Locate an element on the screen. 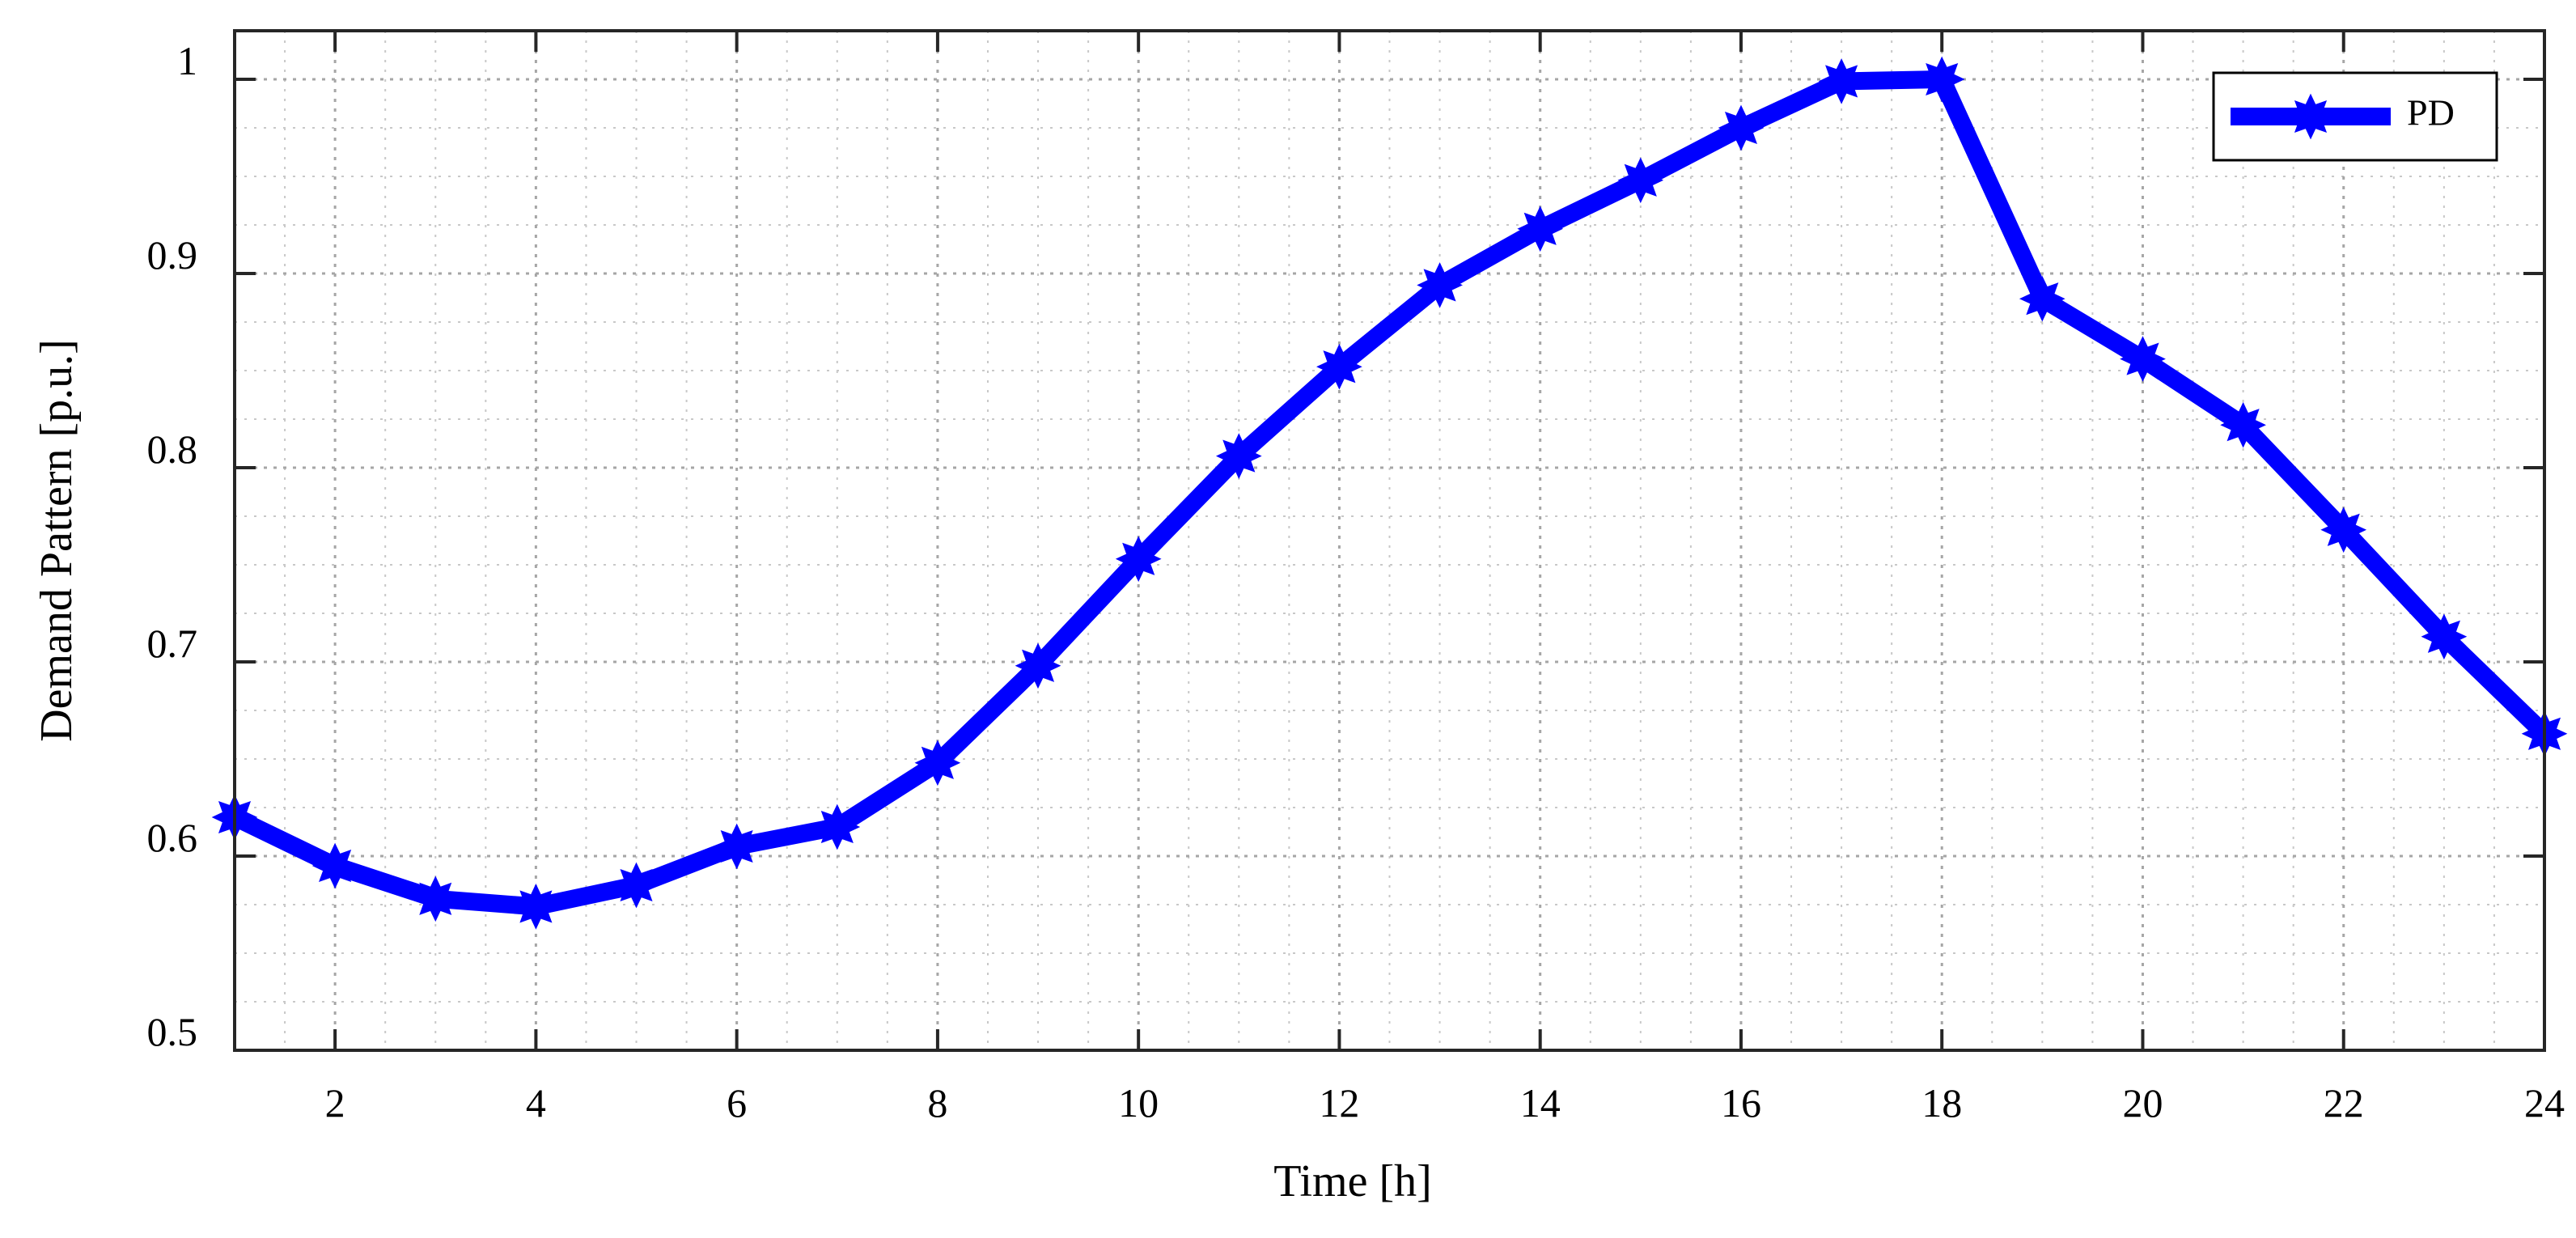  y-axis-label: Demand Pattern [p.u.] is located at coordinates (57, 540).